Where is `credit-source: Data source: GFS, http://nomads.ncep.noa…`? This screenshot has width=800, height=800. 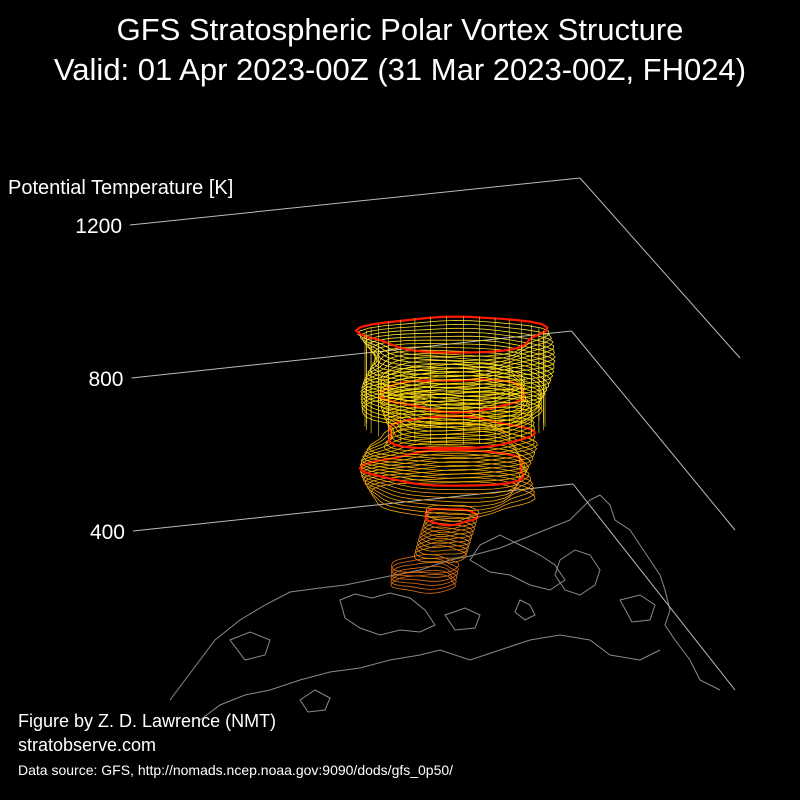
credit-source: Data source: GFS, http://nomads.ncep.noa… is located at coordinates (236, 770).